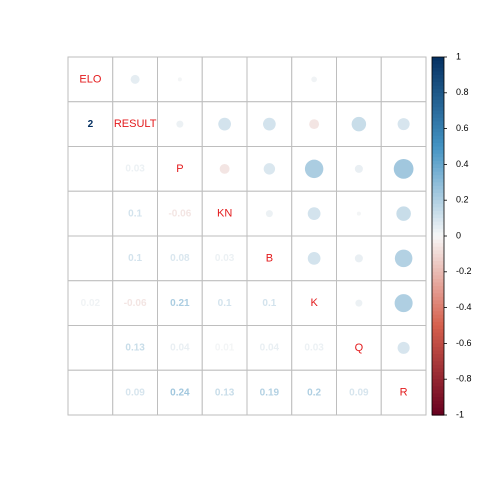 Image resolution: width=480 pixels, height=480 pixels. Describe the element at coordinates (464, 343) in the screenshot. I see `colorbar-tick-label: -0.6` at that location.